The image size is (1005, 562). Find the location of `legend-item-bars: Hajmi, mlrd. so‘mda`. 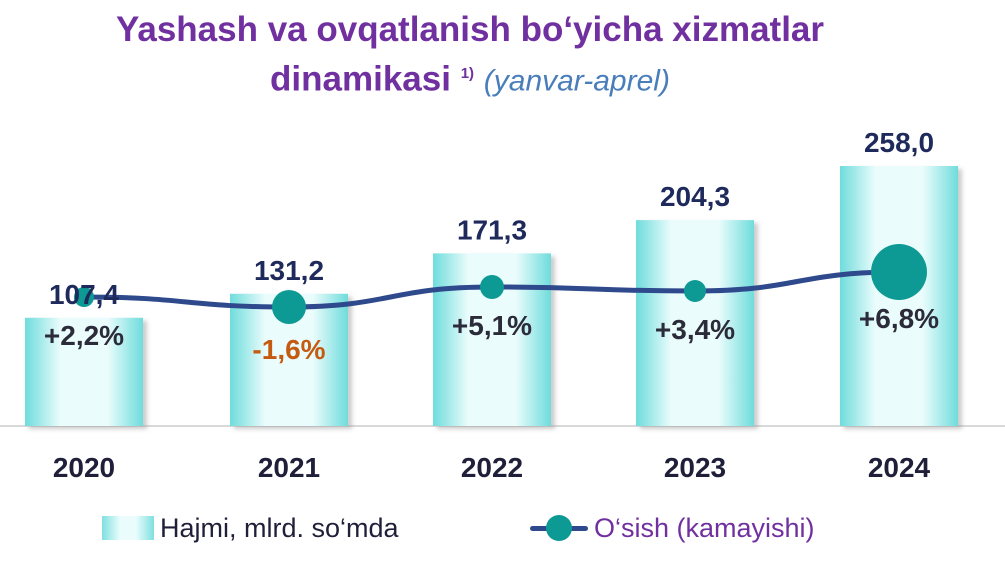

legend-item-bars: Hajmi, mlrd. so‘mda is located at coordinates (250, 528).